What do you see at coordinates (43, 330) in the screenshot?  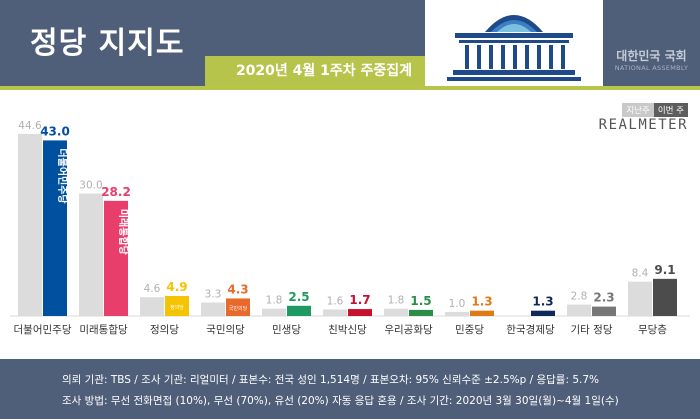 I see `category-label-0: 더불어민주당` at bounding box center [43, 330].